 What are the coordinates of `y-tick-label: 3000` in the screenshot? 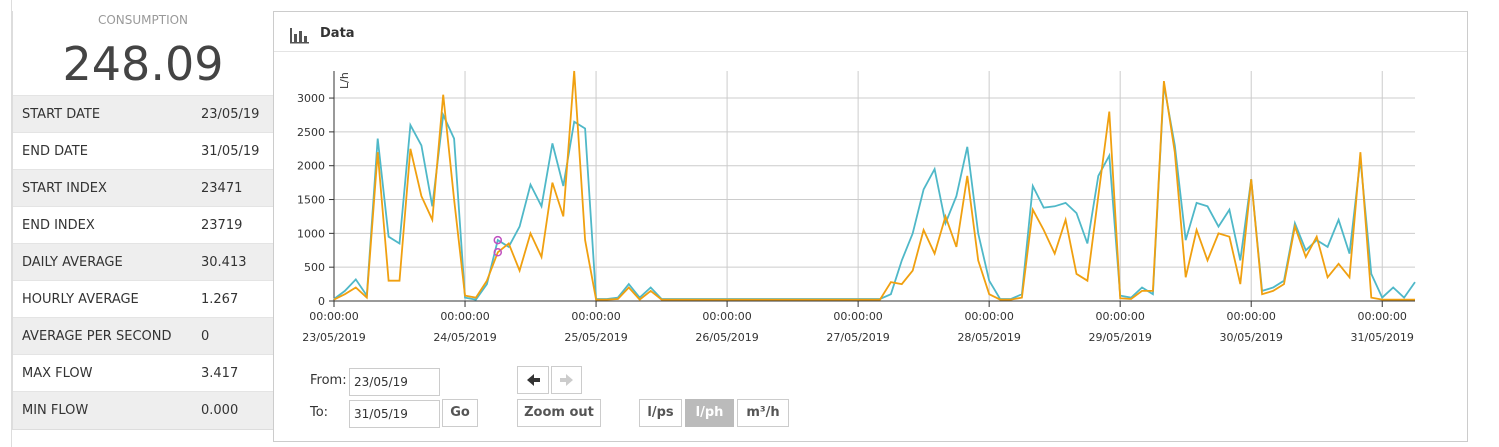 It's located at (311, 98).